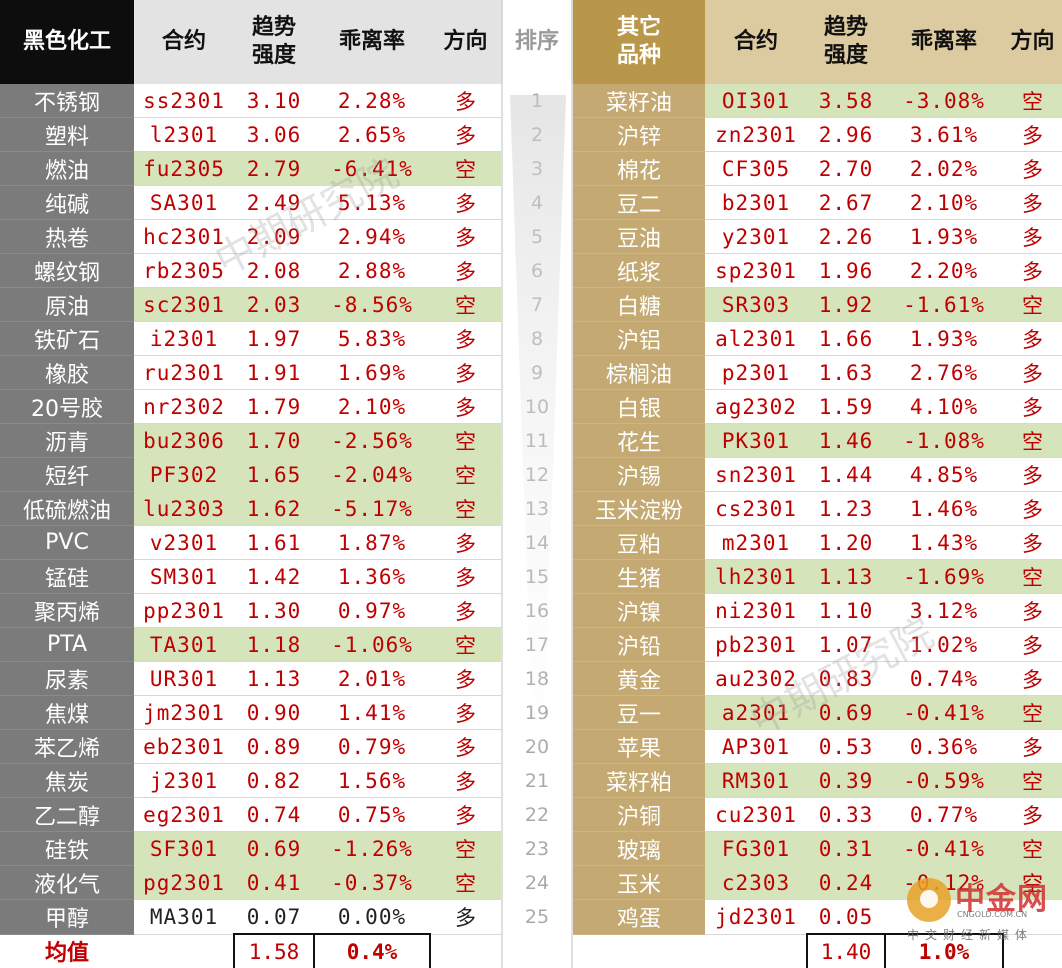 Image resolution: width=1062 pixels, height=968 pixels. Describe the element at coordinates (67, 338) in the screenshot. I see `left-commodity-name: 铁矿石` at that location.